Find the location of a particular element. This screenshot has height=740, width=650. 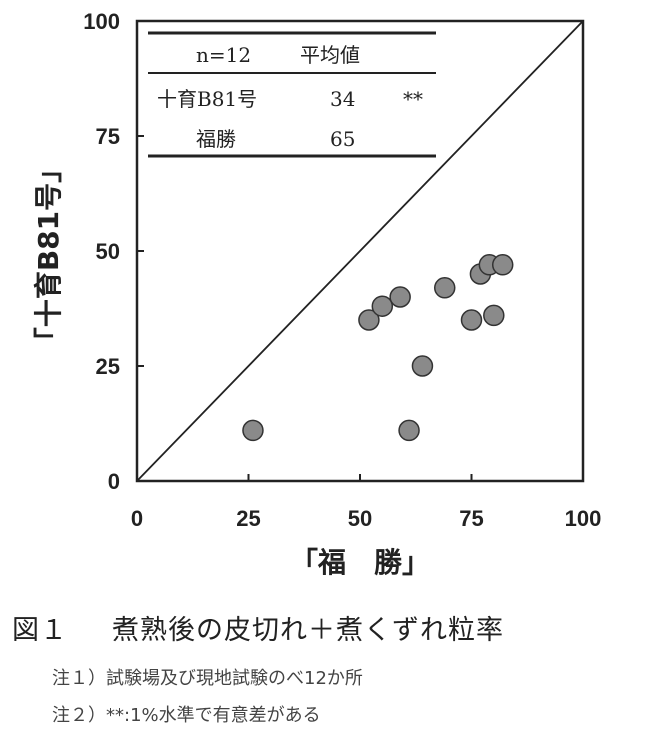

y-tick-label: 0 is located at coordinates (114, 481).